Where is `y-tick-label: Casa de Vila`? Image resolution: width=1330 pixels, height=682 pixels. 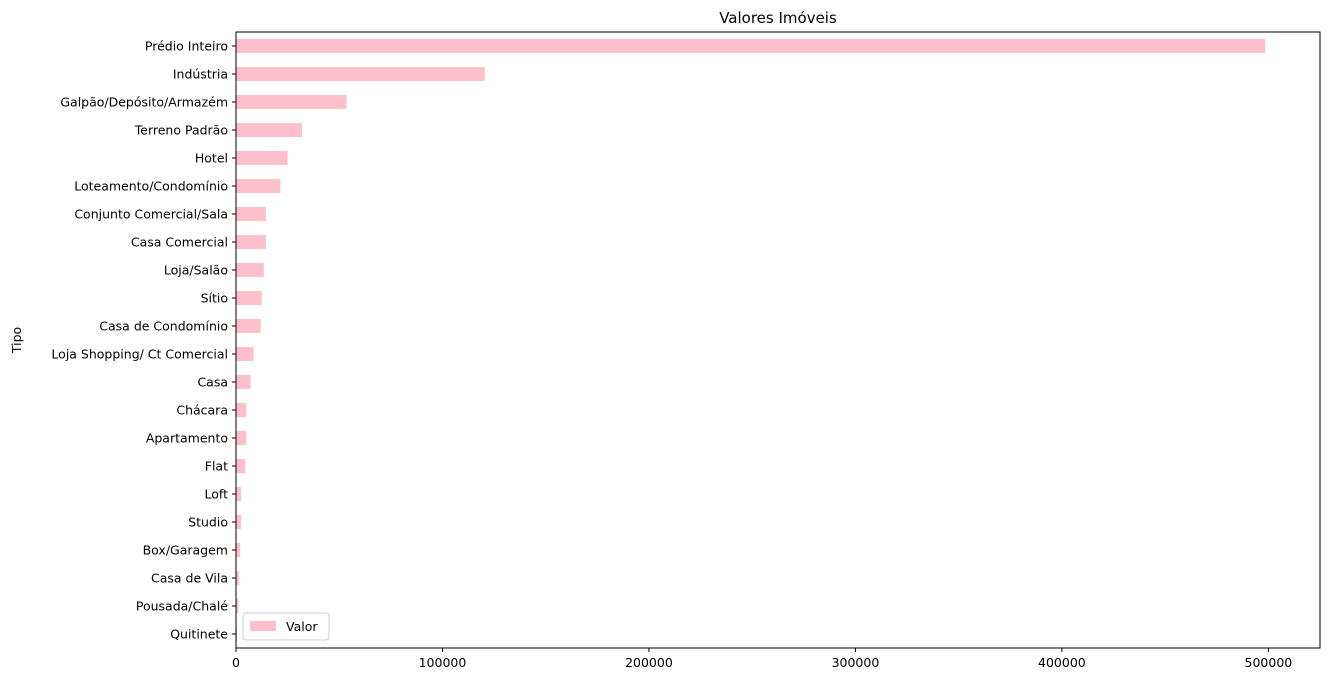
y-tick-label: Casa de Vila is located at coordinates (189, 578).